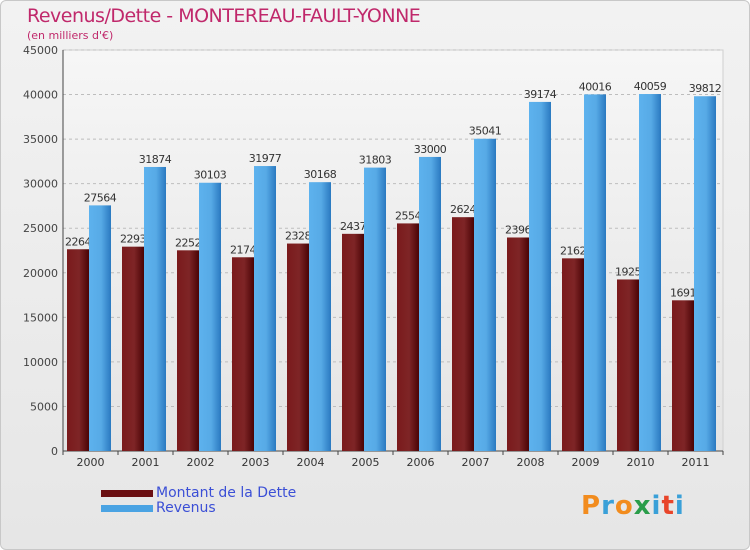 The height and width of the screenshot is (550, 750). I want to click on logo-letter: P, so click(591, 506).